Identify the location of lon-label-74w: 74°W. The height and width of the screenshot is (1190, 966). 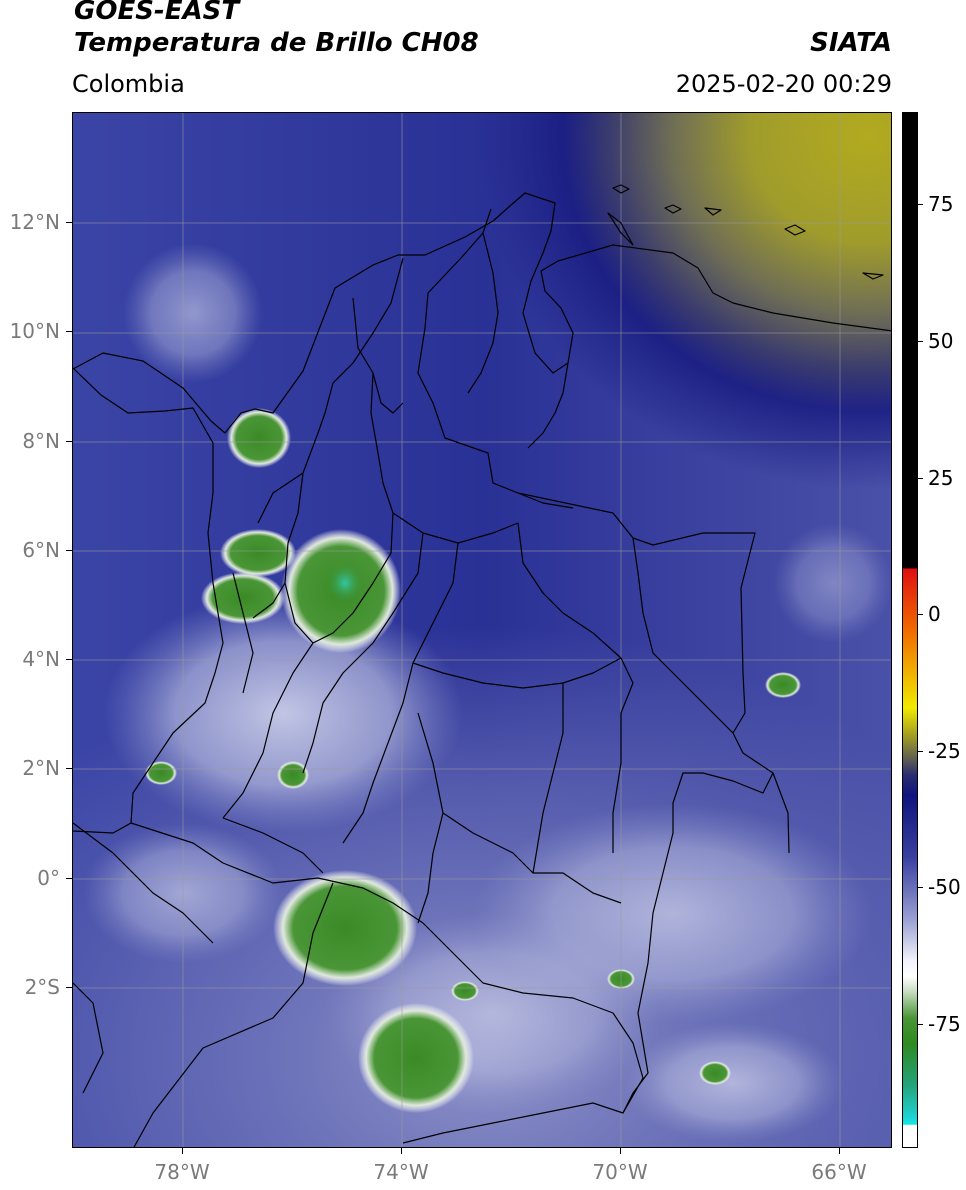
(401, 1172).